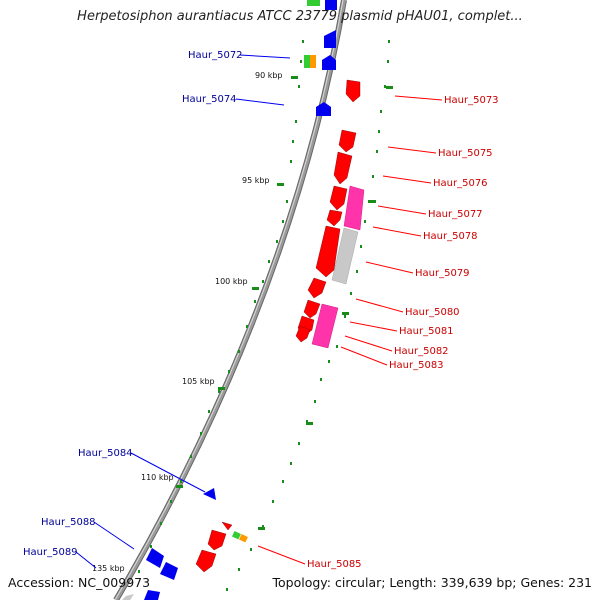 Image resolution: width=600 pixels, height=600 pixels. Describe the element at coordinates (108, 568) in the screenshot. I see `scale-label: 135 kbp` at that location.